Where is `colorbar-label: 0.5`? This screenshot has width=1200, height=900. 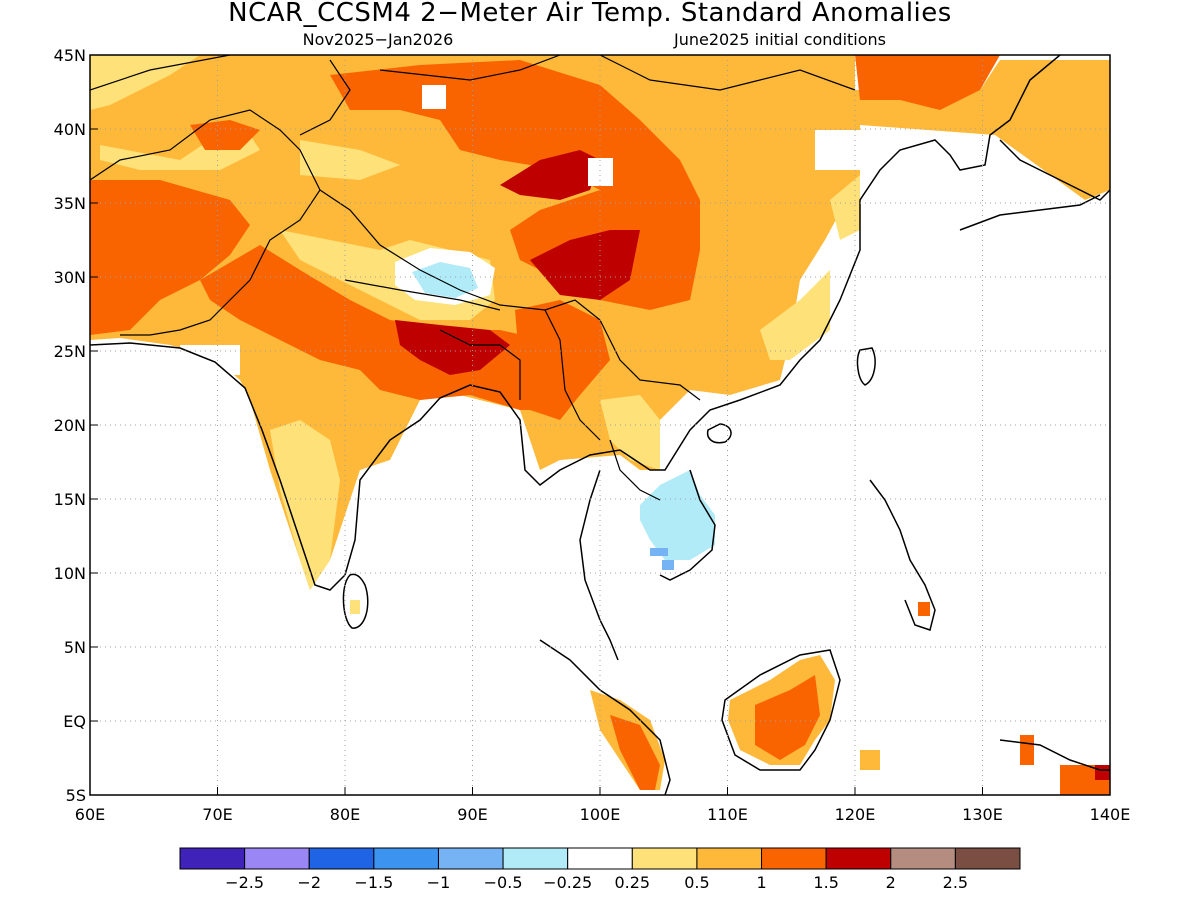
colorbar-label: 0.5 is located at coordinates (696, 882).